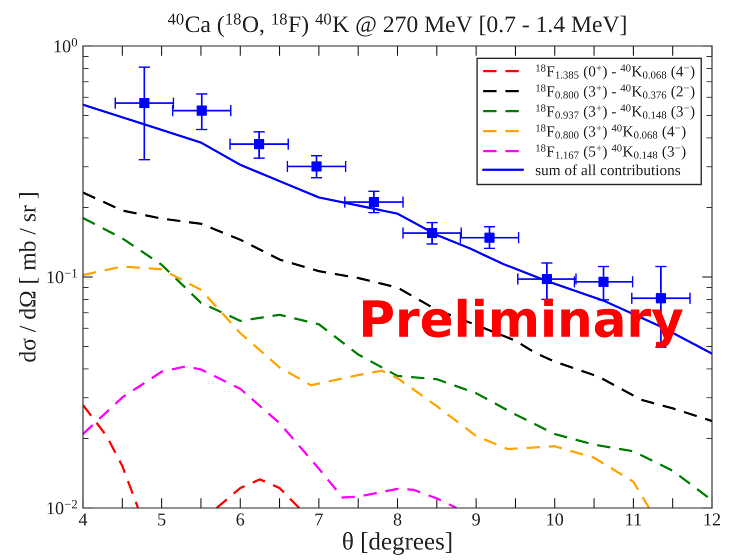 This screenshot has width=736, height=560. Describe the element at coordinates (712, 519) in the screenshot. I see `x-tick-label: 12` at that location.